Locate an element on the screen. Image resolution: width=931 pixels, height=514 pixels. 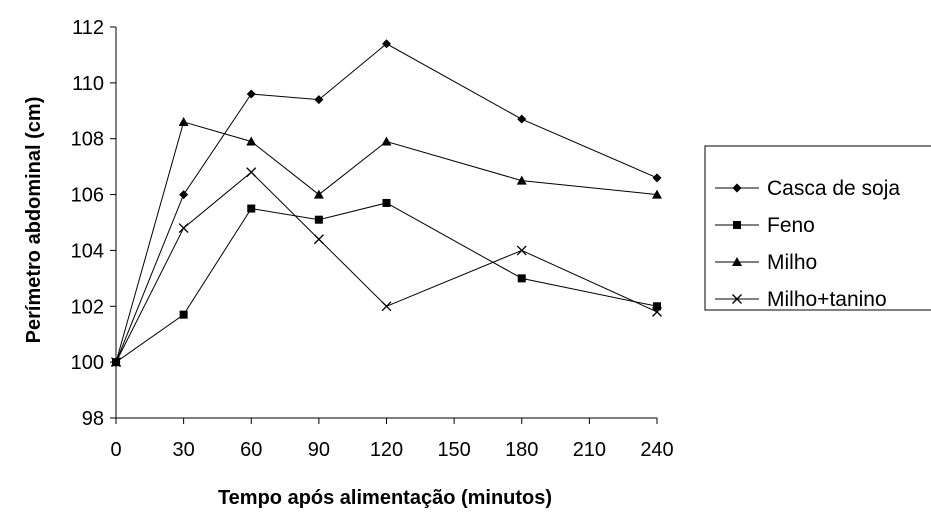
y-tick-label: 110 is located at coordinates (88, 84).